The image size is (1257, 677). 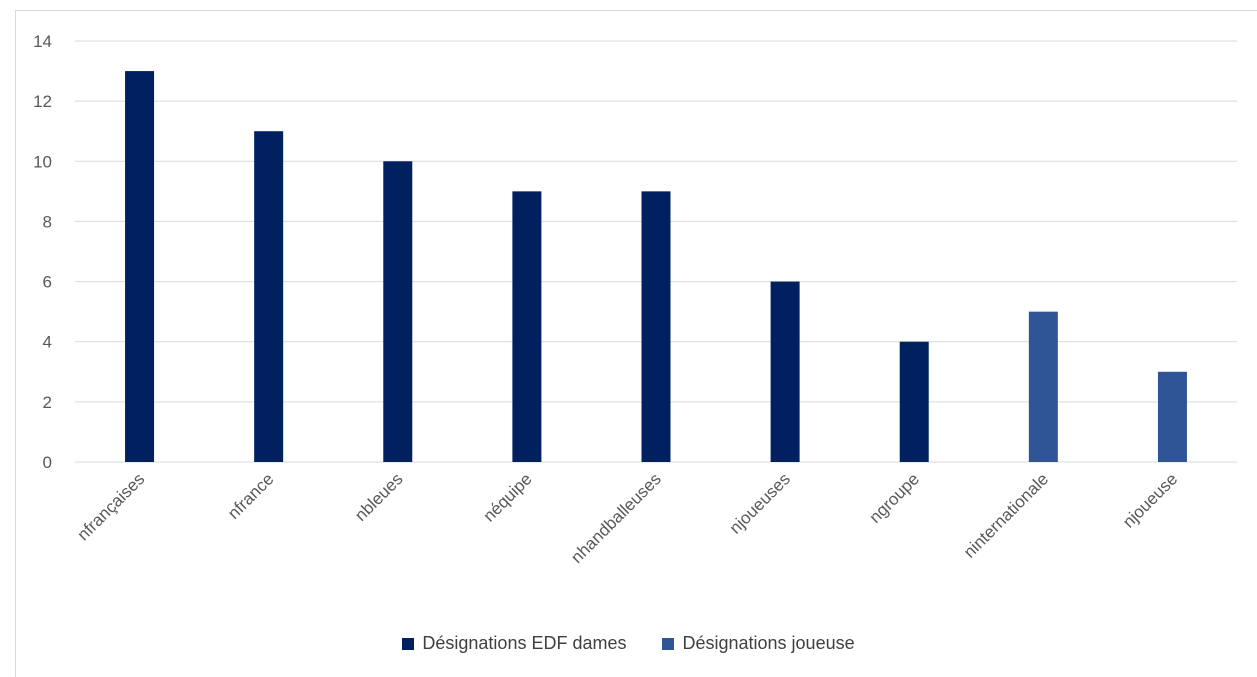 I want to click on y-tick-label-4: 4, so click(x=47, y=342).